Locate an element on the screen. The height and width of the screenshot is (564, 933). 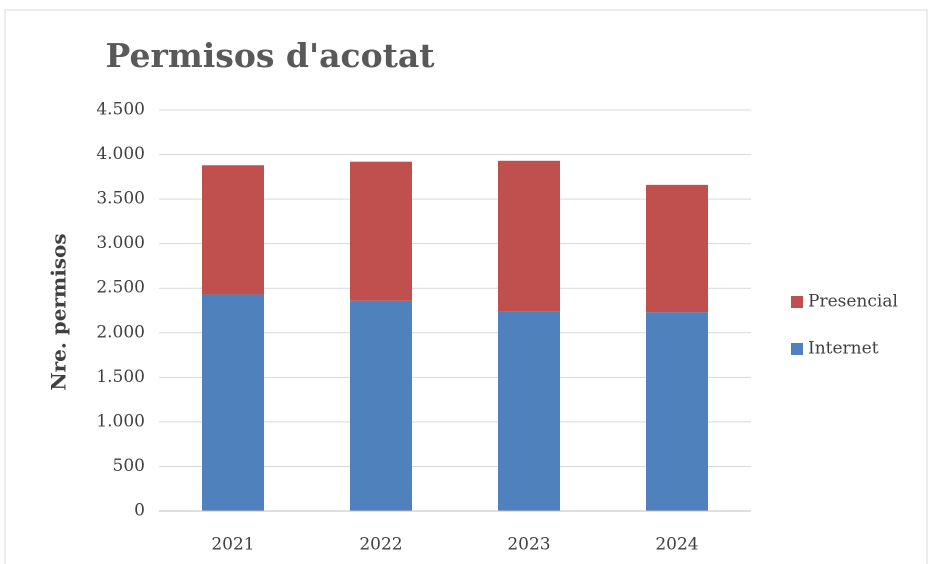
y-tick-label: 3.000 is located at coordinates (120, 243).